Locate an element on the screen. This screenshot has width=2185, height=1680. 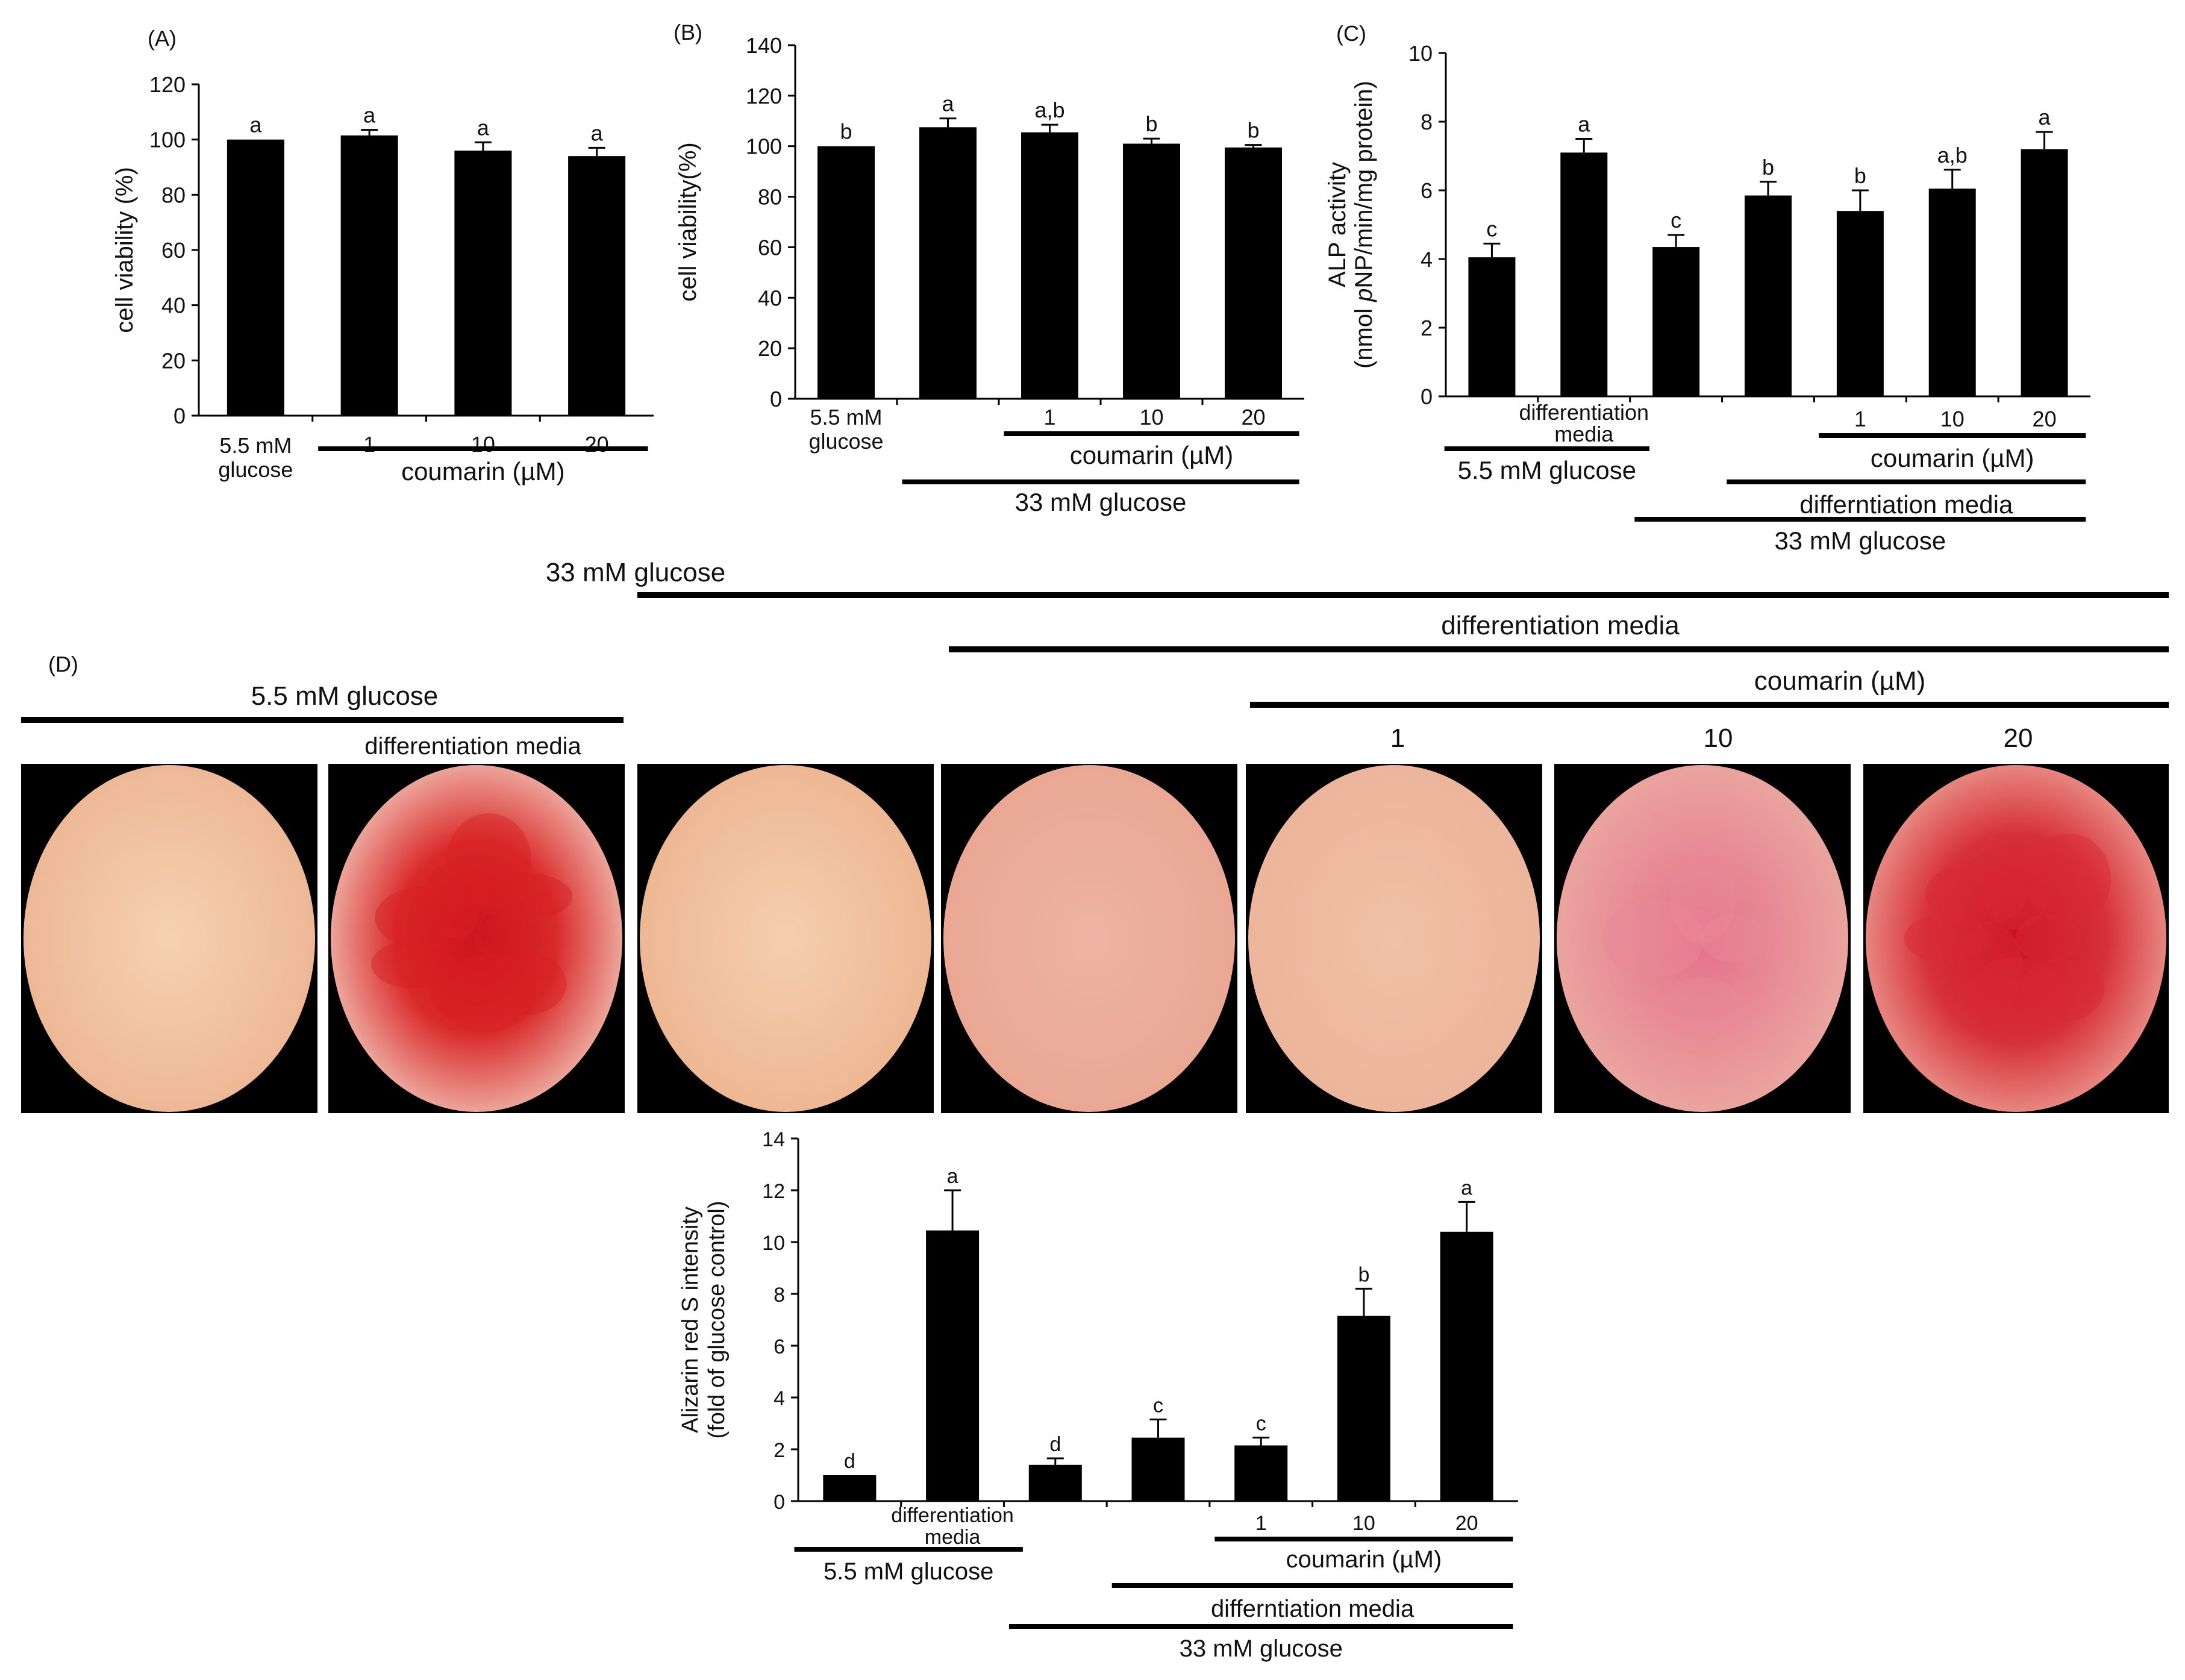
y-tick-label: 6 is located at coordinates (1427, 190).